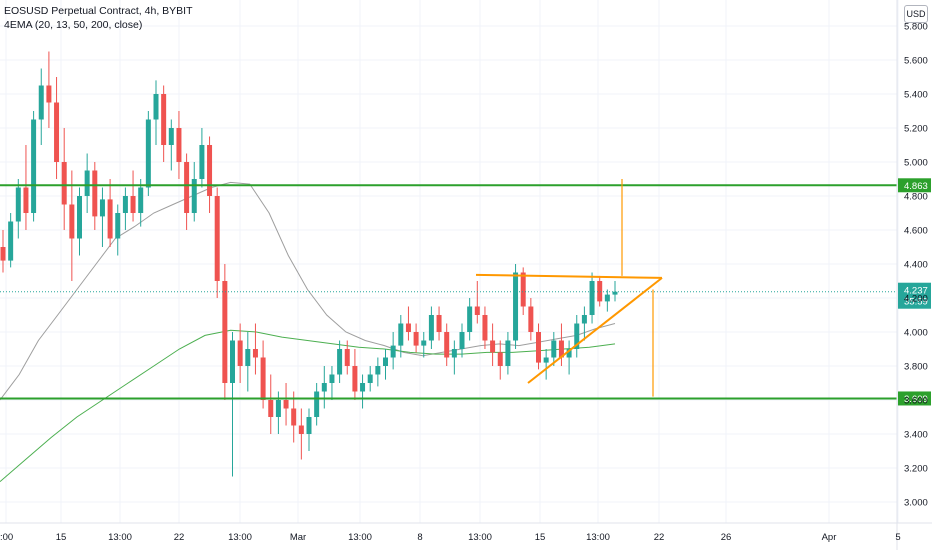  What do you see at coordinates (98, 11) in the screenshot?
I see `symbol-title: EOSUSD Perpetual Contract, 4h, BYBIT` at bounding box center [98, 11].